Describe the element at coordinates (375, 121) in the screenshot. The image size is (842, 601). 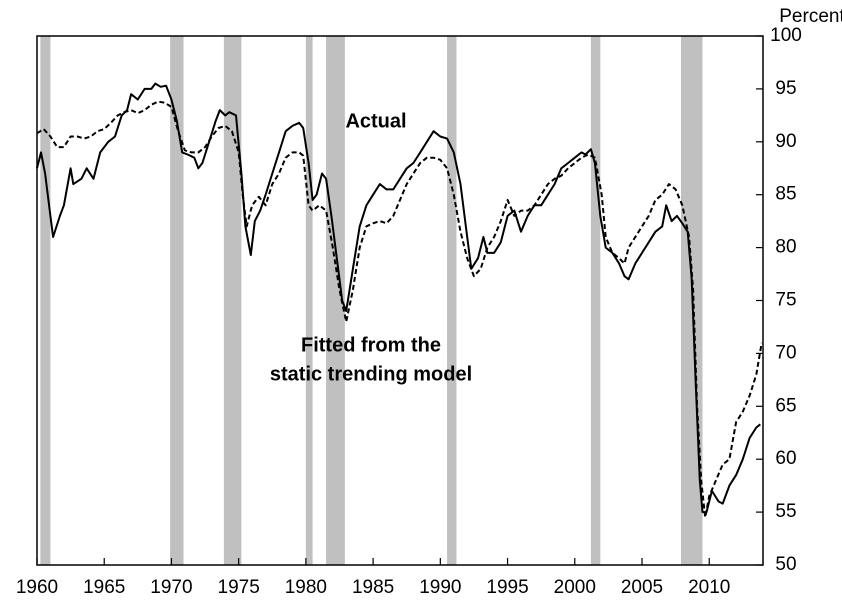
I see `annotation: Actual` at that location.